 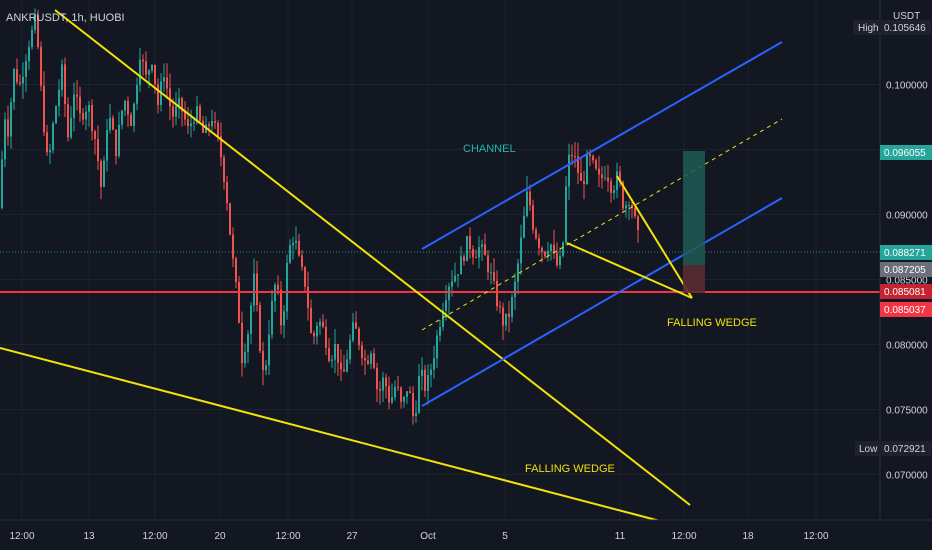 What do you see at coordinates (21, 536) in the screenshot?
I see `x-tick-label: 12:00` at bounding box center [21, 536].